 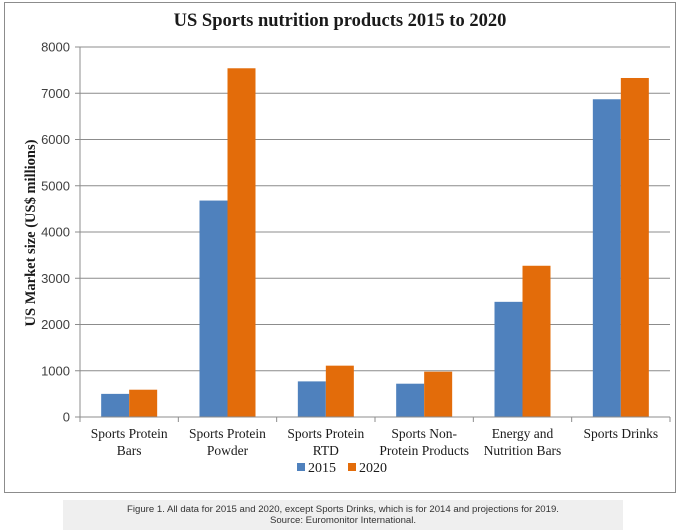 I want to click on y-tick-label: 2000, so click(x=55, y=324).